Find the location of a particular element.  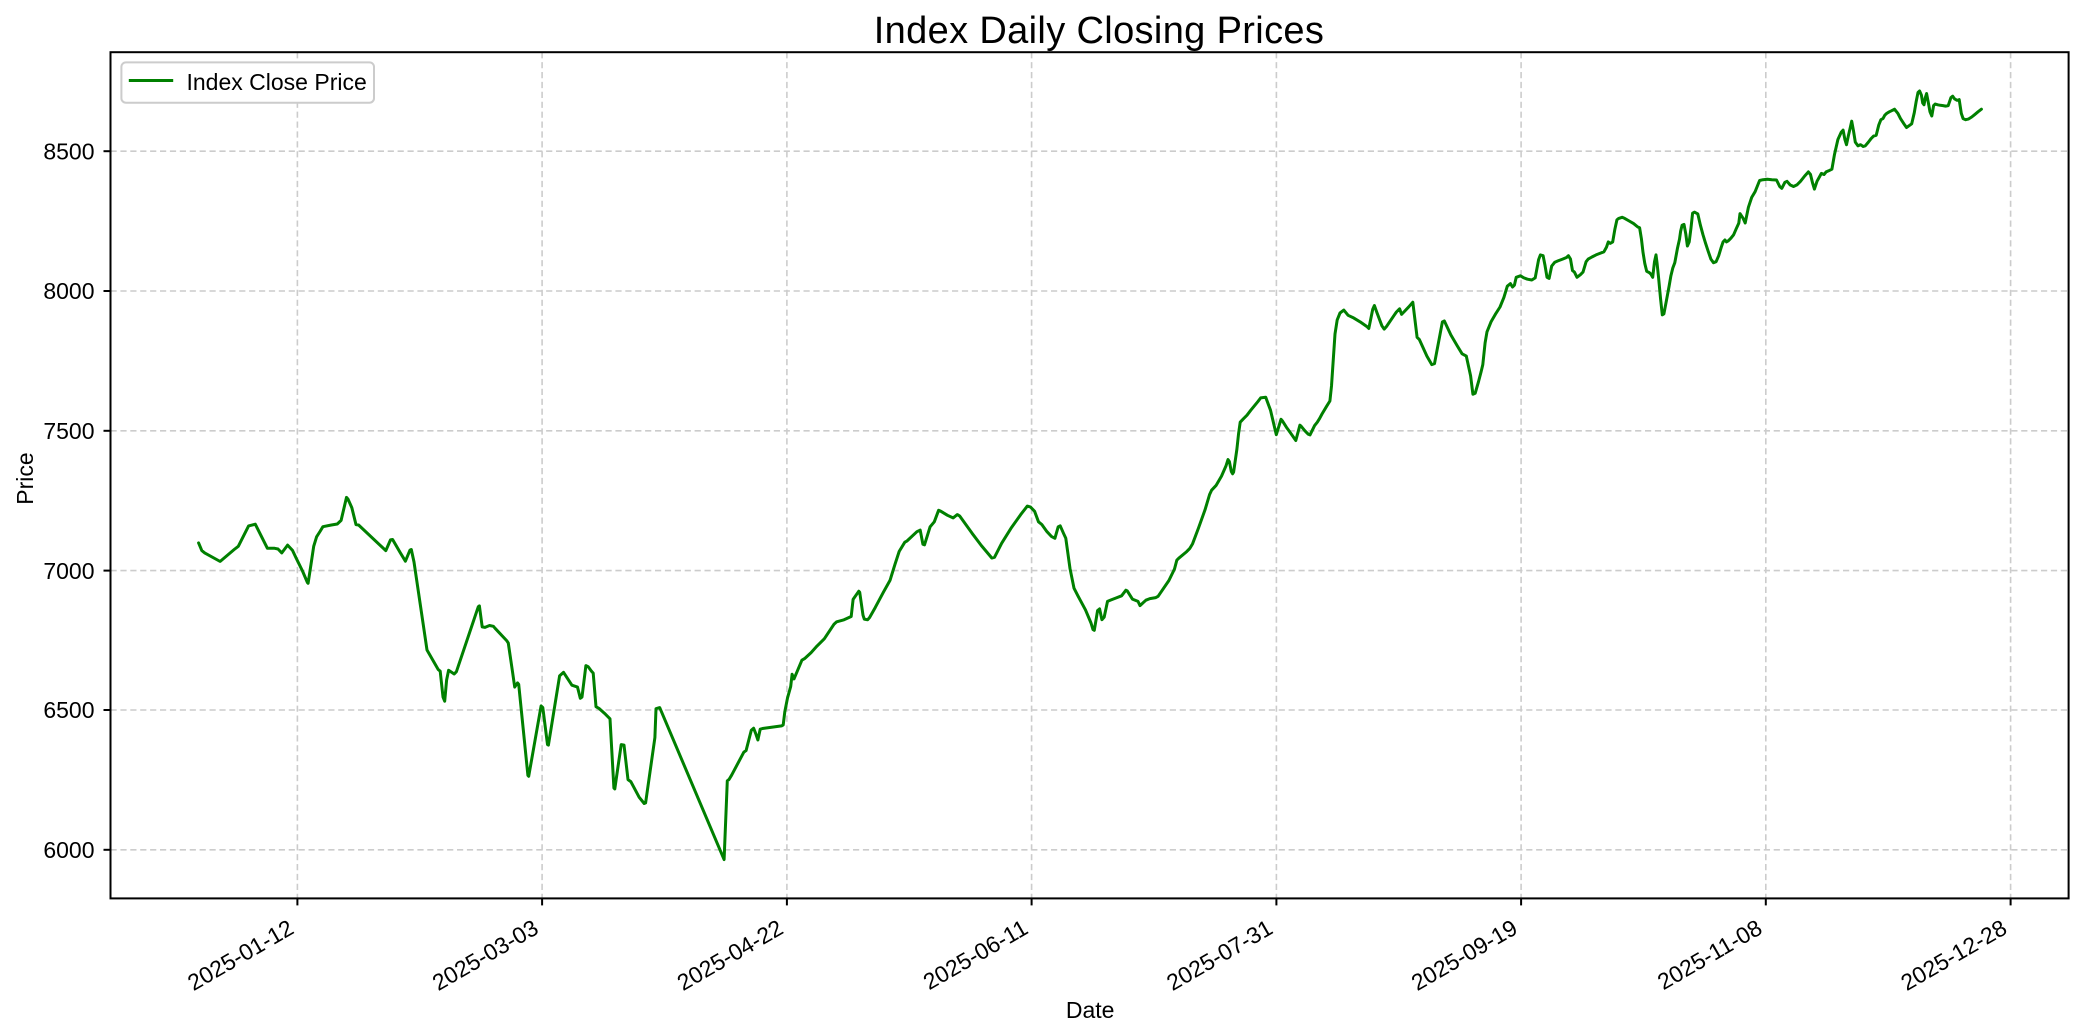

svg-text: 7500 is located at coordinates (68, 431).